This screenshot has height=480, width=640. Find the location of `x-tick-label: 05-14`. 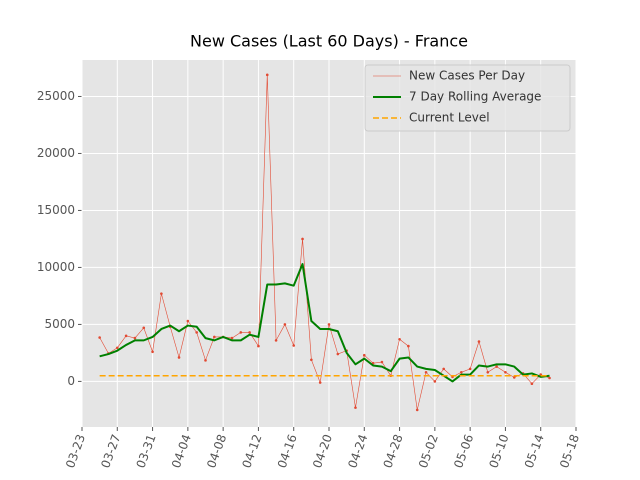

x-tick-label: 05-14 is located at coordinates (534, 451).